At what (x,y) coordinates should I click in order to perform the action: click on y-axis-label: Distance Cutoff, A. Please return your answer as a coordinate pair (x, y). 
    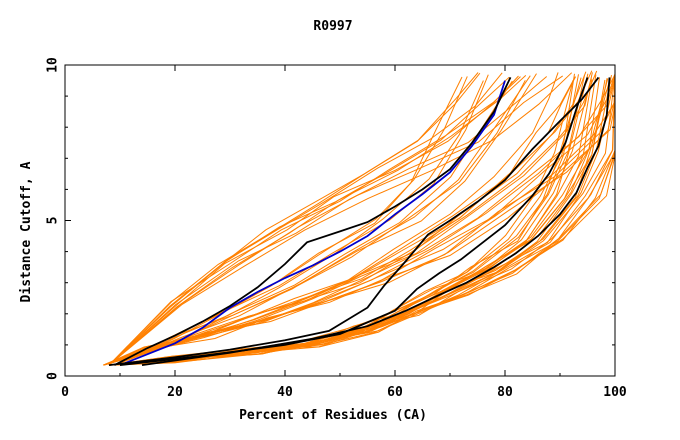
    Looking at the image, I should click on (26, 231).